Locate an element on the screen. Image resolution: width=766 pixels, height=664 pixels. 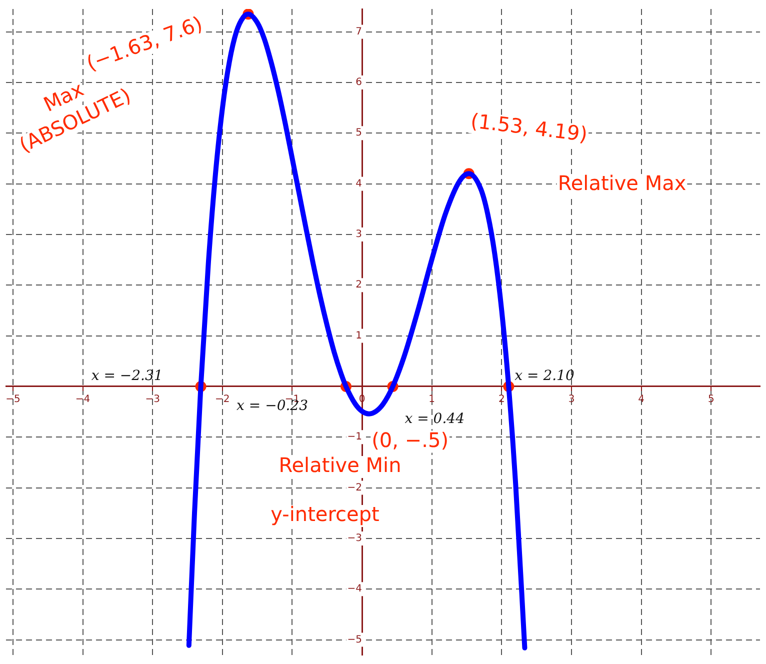
y-tick-label: −2 is located at coordinates (354, 488).